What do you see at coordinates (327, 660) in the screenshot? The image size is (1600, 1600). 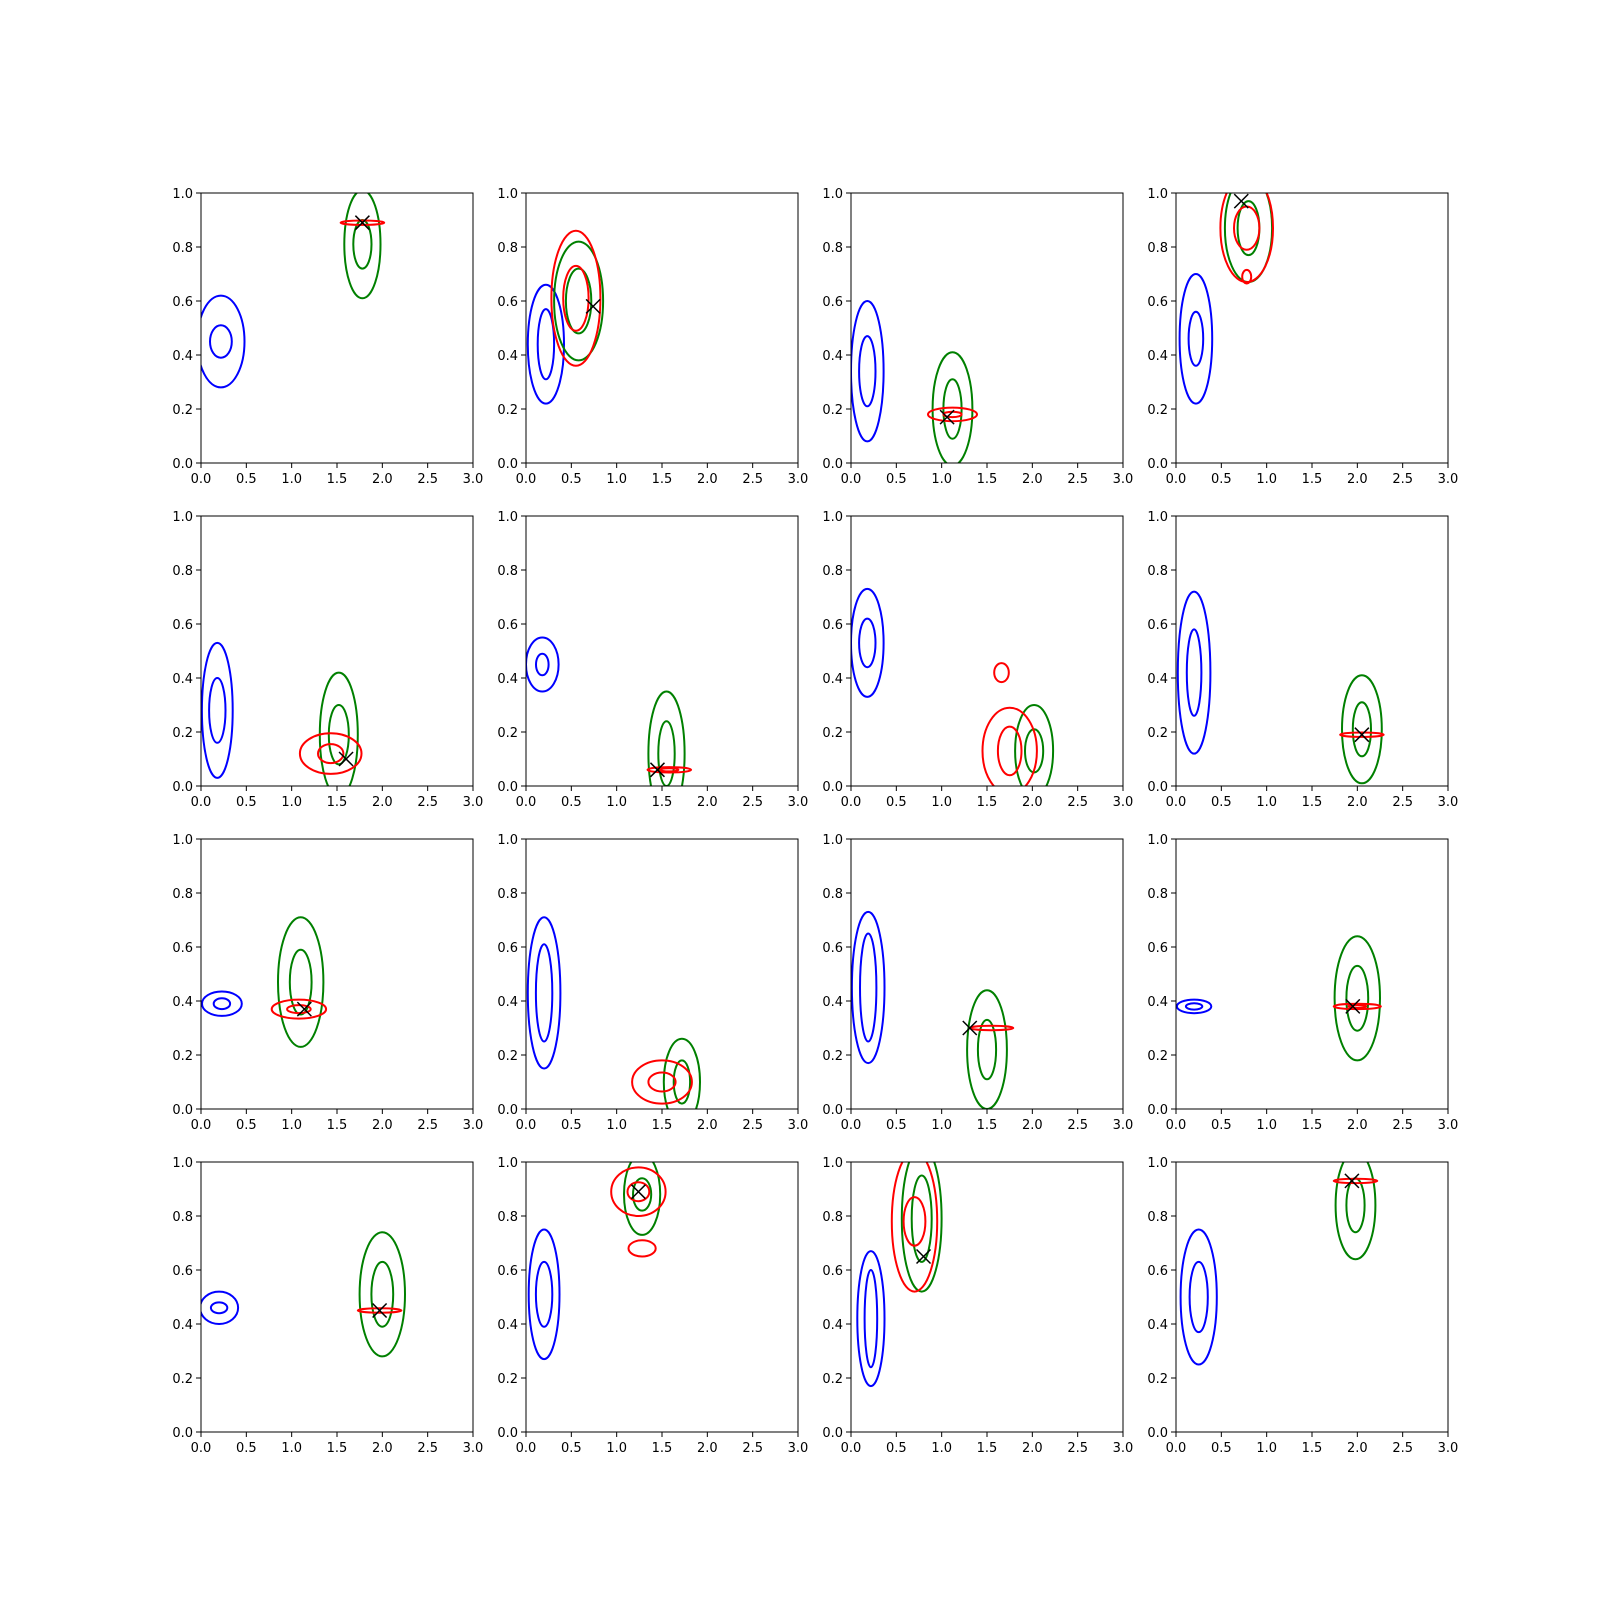 I see `subplot-5: 0.0 0.5 1.0 1.5 2.0 2.5 3.0 0.0 0.2 0.4 0.6 0.8 1.0` at bounding box center [327, 660].